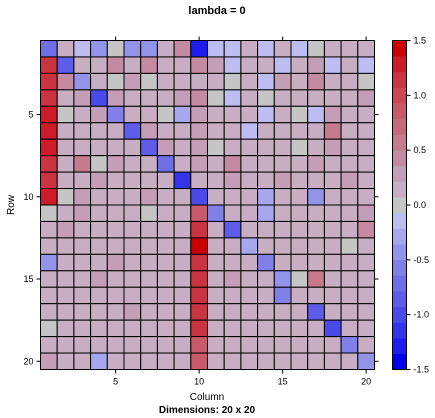 Image resolution: width=435 pixels, height=418 pixels. What do you see at coordinates (30, 115) in the screenshot?
I see `y-tick-label: 5` at bounding box center [30, 115].